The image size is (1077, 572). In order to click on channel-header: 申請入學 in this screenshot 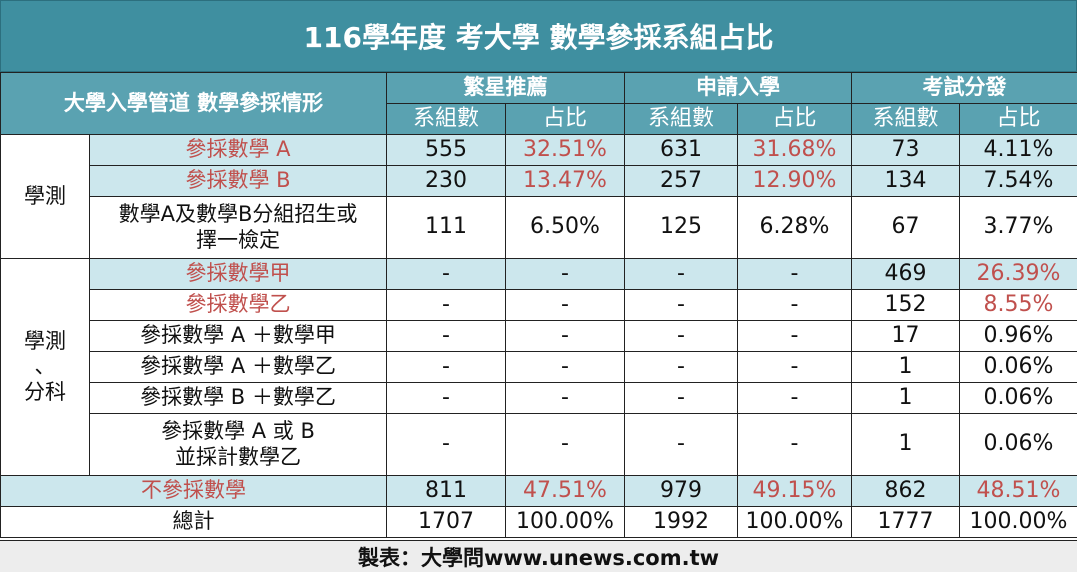, I will do `click(738, 88)`.